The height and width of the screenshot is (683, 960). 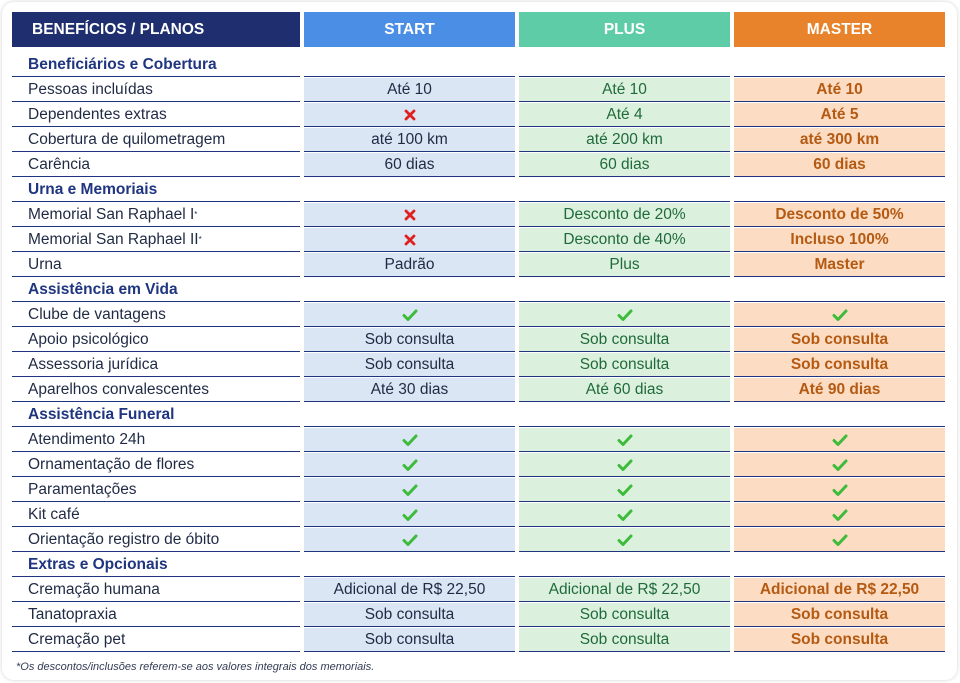 What do you see at coordinates (93, 364) in the screenshot?
I see `label-text: Assessoria jurídica` at bounding box center [93, 364].